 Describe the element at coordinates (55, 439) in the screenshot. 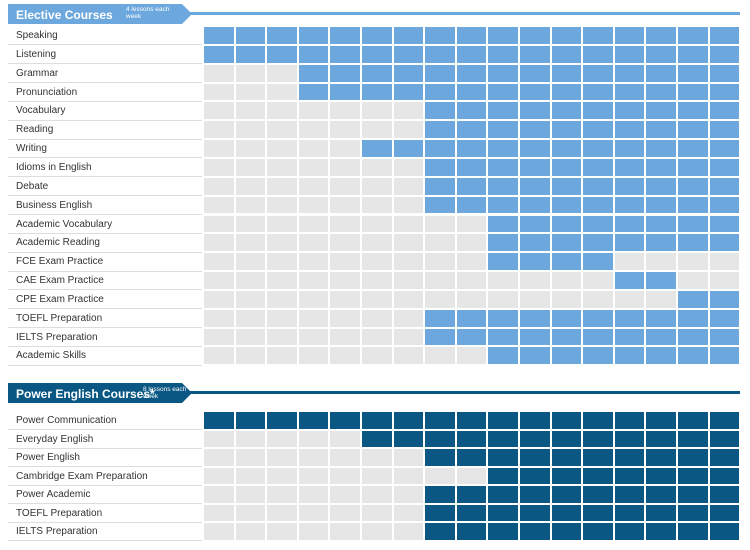

I see `power-row-label: Everyday English` at that location.